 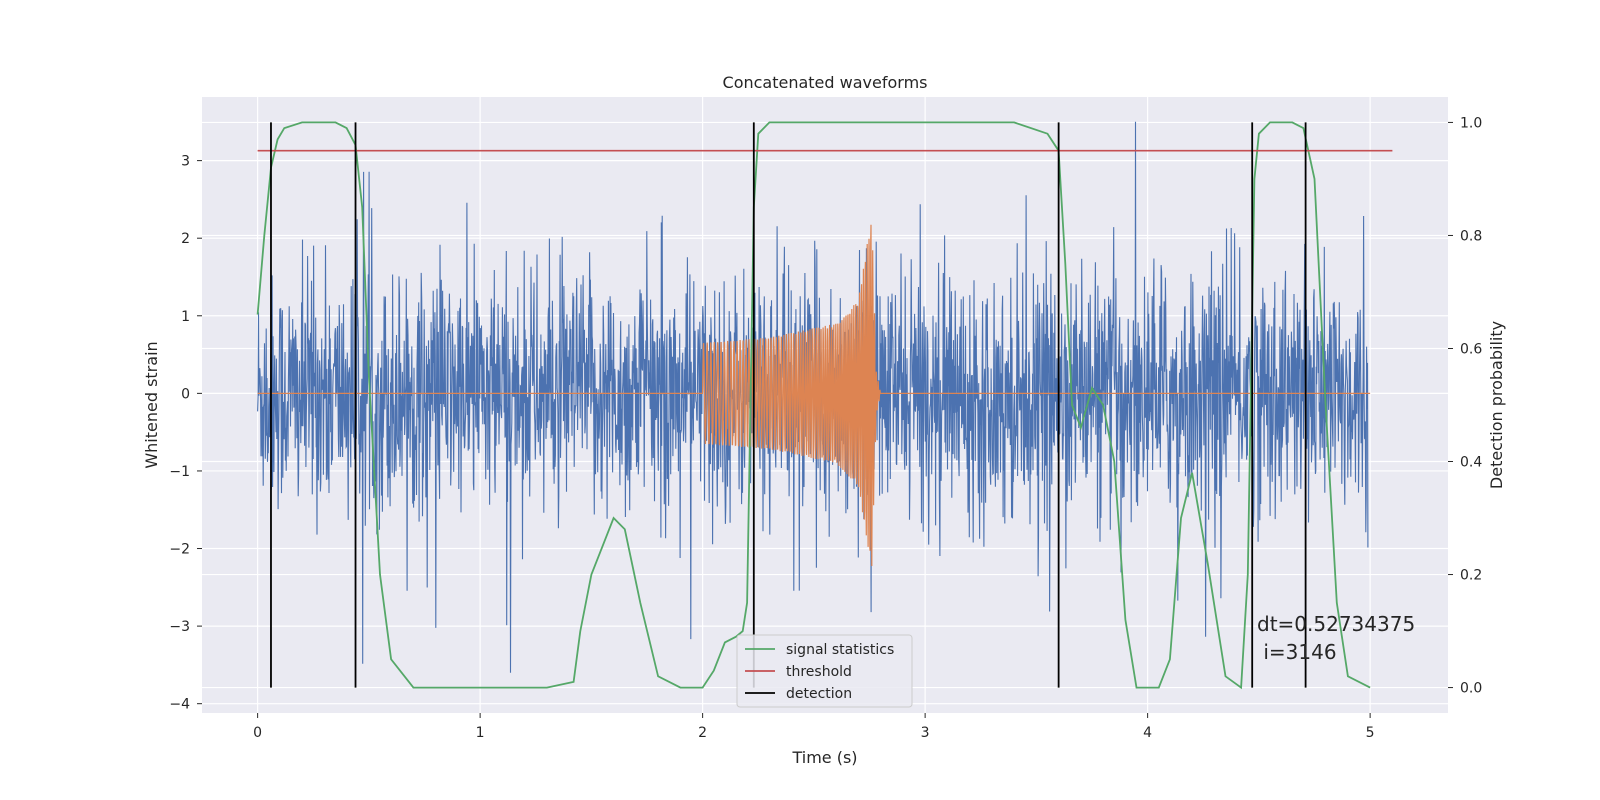 I want to click on y-right-tick-label: 0.0, so click(x=1471, y=689).